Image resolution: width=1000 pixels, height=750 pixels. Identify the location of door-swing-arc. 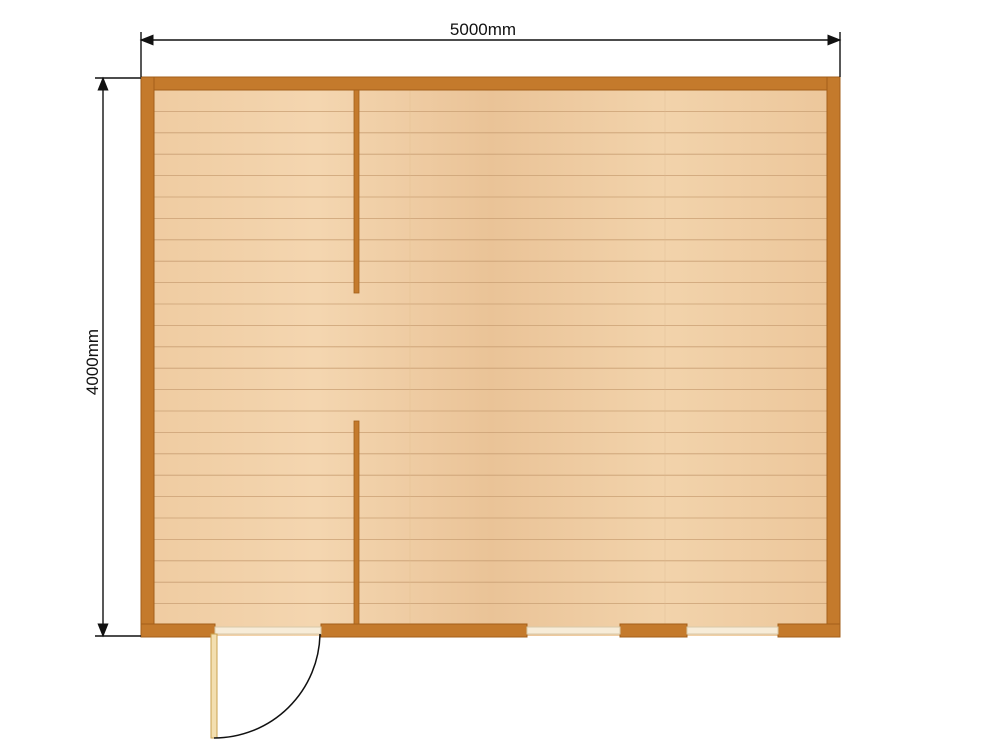
(267, 686).